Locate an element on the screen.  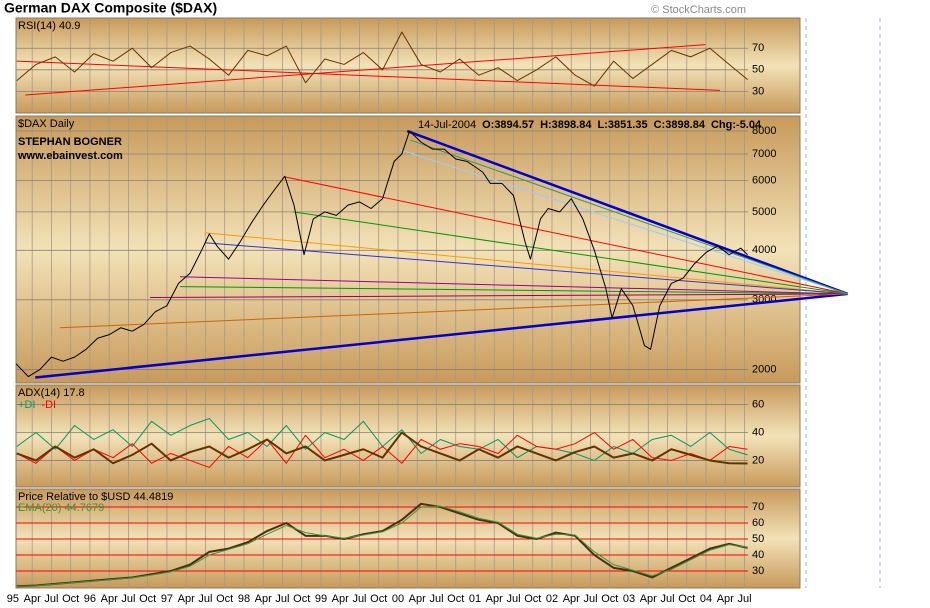
x-tick-label: 99 is located at coordinates (321, 599).